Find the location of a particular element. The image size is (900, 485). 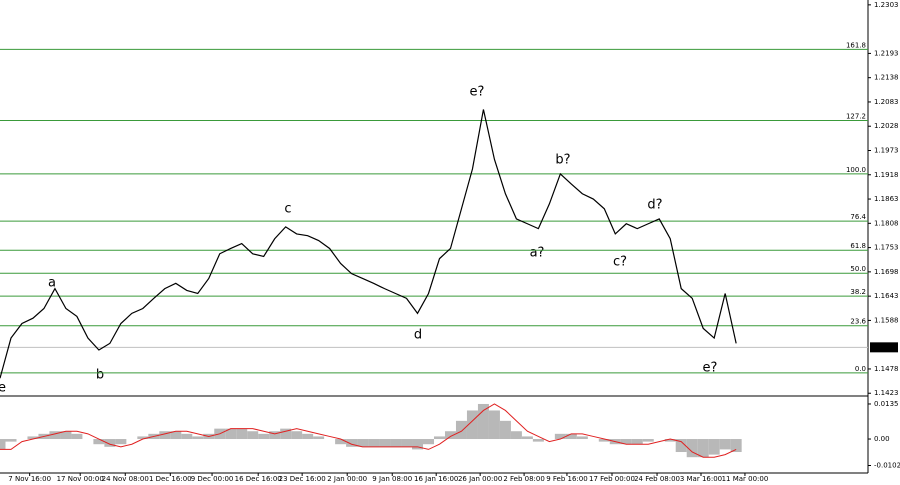

fib-label: 76.4 is located at coordinates (858, 217).